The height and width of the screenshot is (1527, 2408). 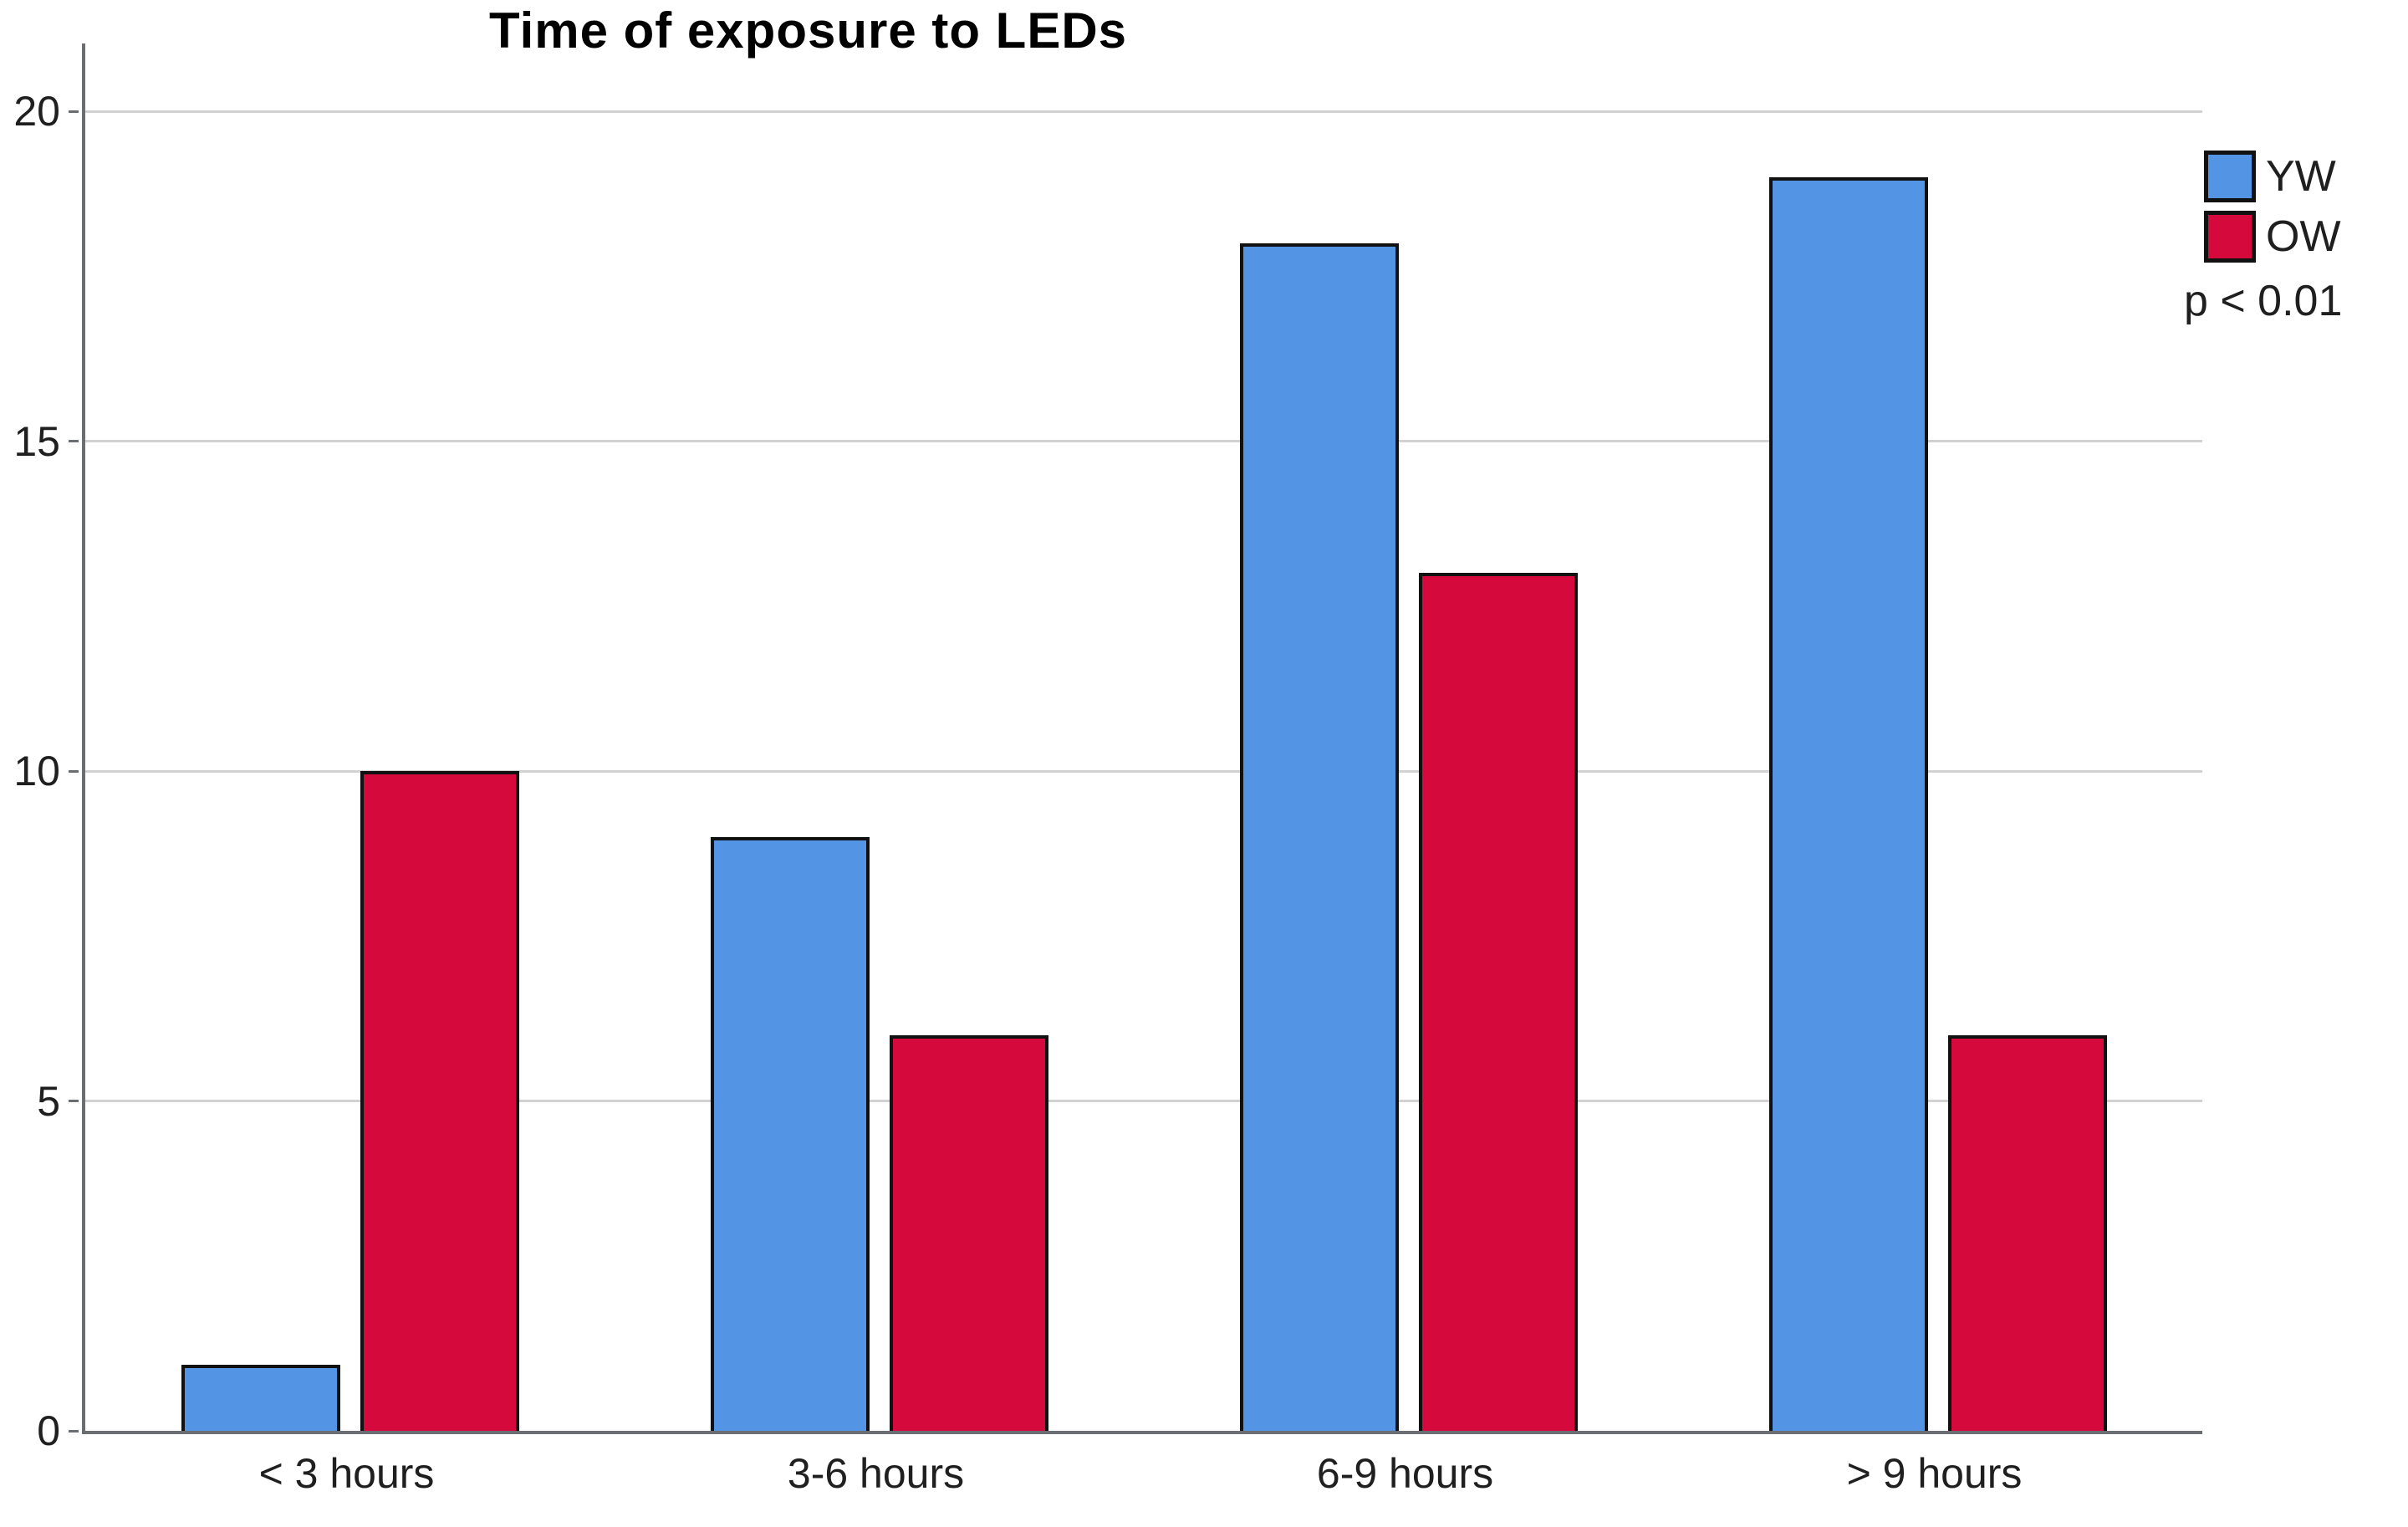 I want to click on y-tick-label-0: 0, so click(x=49, y=1431).